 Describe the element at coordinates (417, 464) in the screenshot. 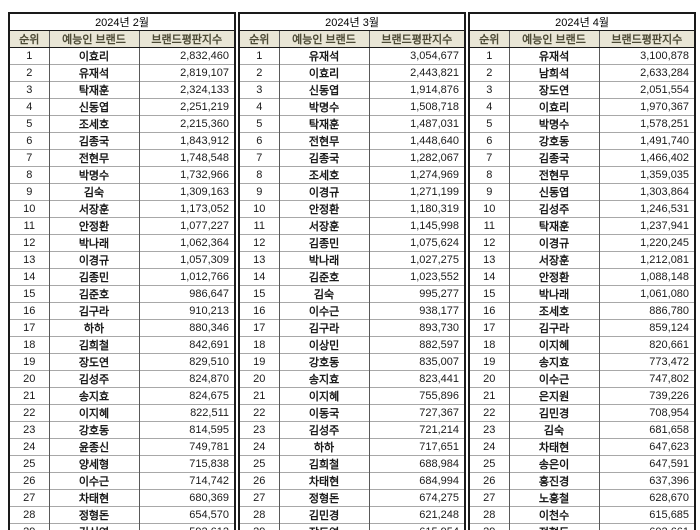

I see `value-cell: 688,984` at that location.